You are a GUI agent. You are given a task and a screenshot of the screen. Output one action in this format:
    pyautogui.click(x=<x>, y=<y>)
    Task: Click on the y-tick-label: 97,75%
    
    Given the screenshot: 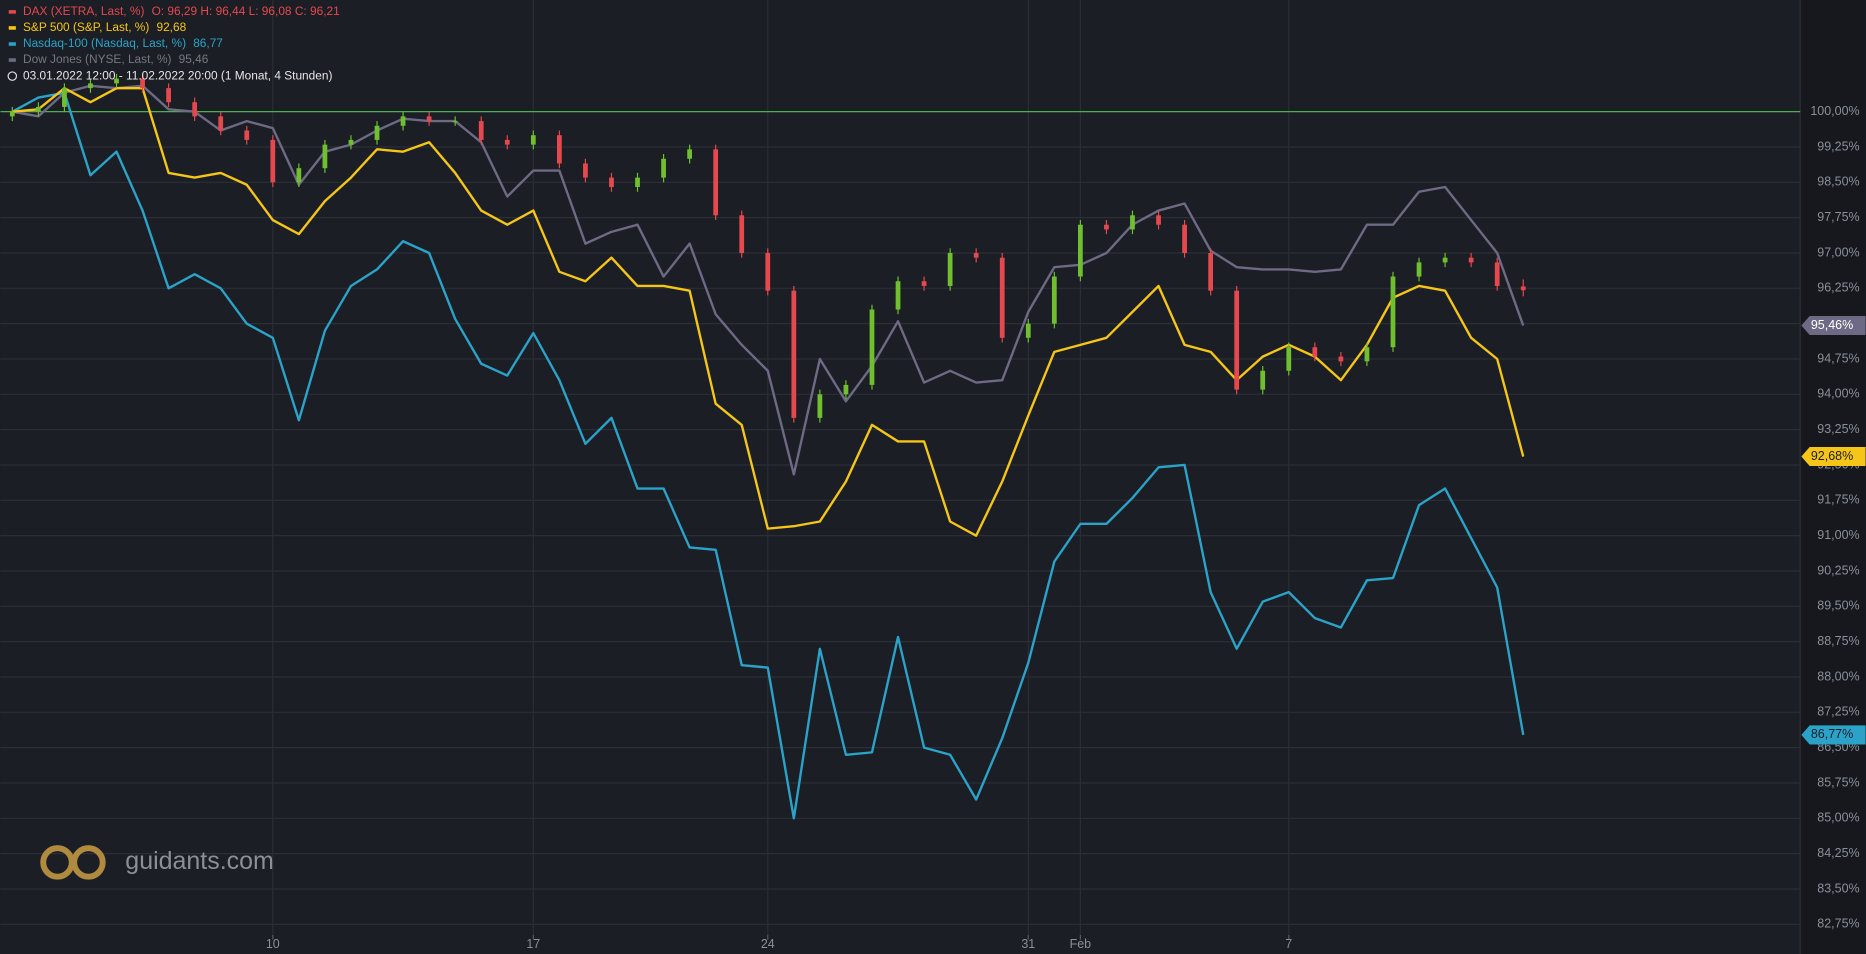 What is the action you would take?
    pyautogui.click(x=1838, y=217)
    